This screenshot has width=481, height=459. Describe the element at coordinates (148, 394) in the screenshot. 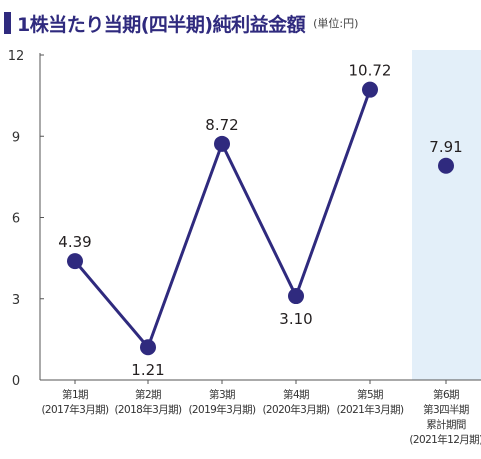

I see `x-tick-label: 第2期` at that location.